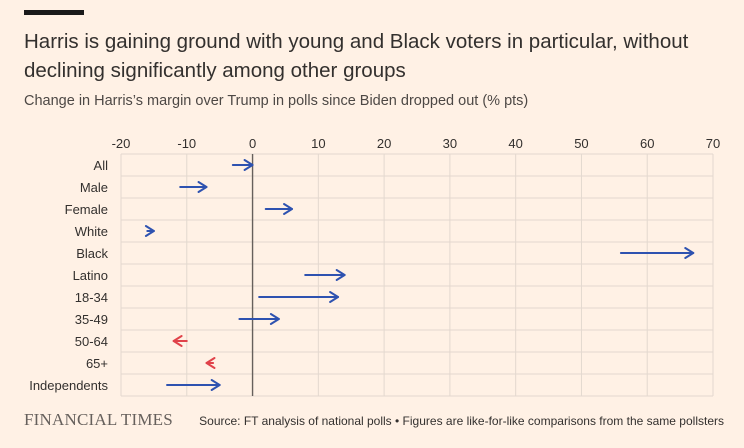 The width and height of the screenshot is (744, 448). What do you see at coordinates (252, 143) in the screenshot?
I see `x-tick-label: 0` at bounding box center [252, 143].